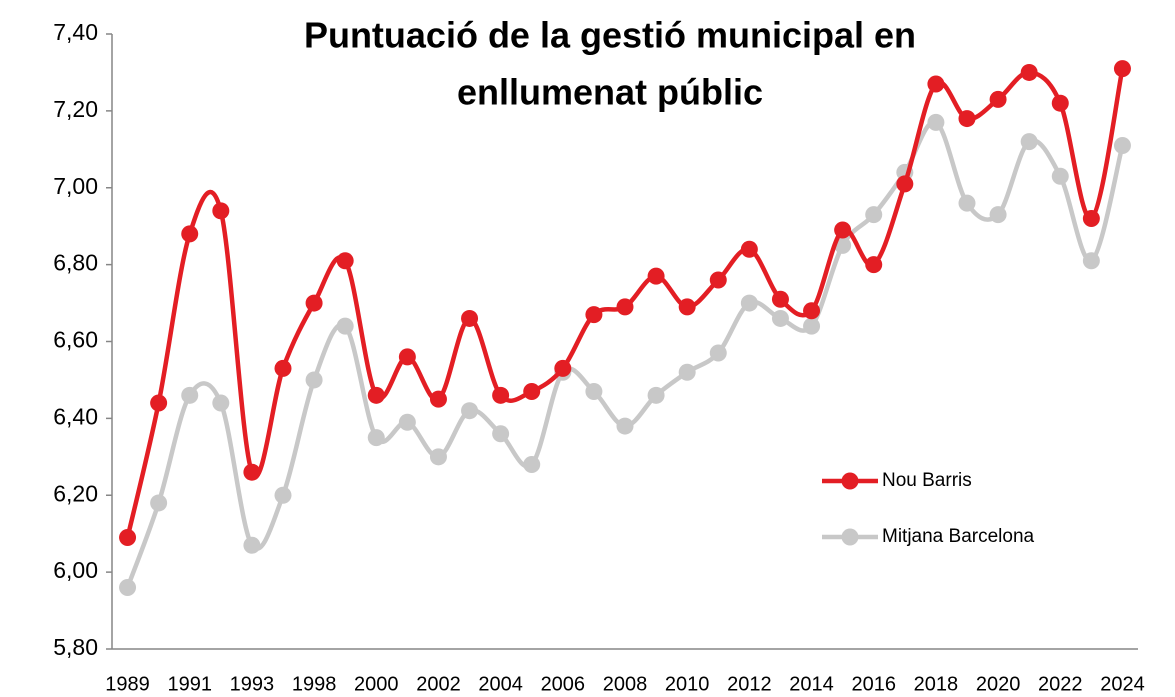  Describe the element at coordinates (610, 92) in the screenshot. I see `chart-title: enllumenat públic` at that location.